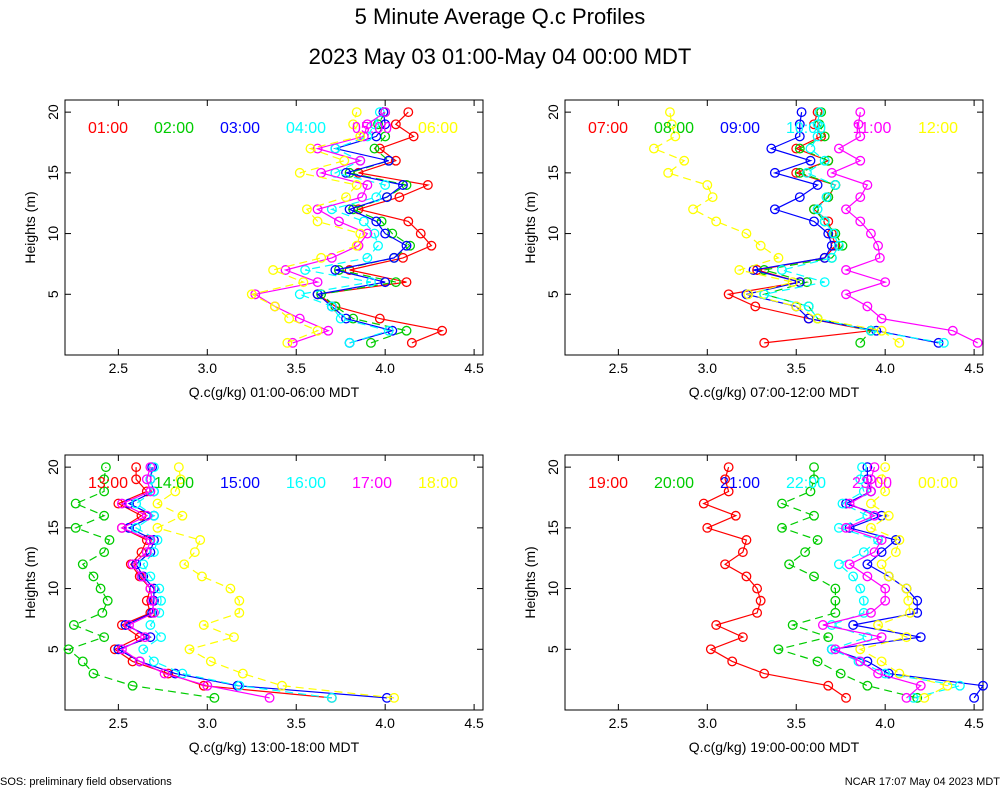 This screenshot has height=800, width=1000. Describe the element at coordinates (208, 368) in the screenshot. I see `x-tick-label: 3.0` at that location.